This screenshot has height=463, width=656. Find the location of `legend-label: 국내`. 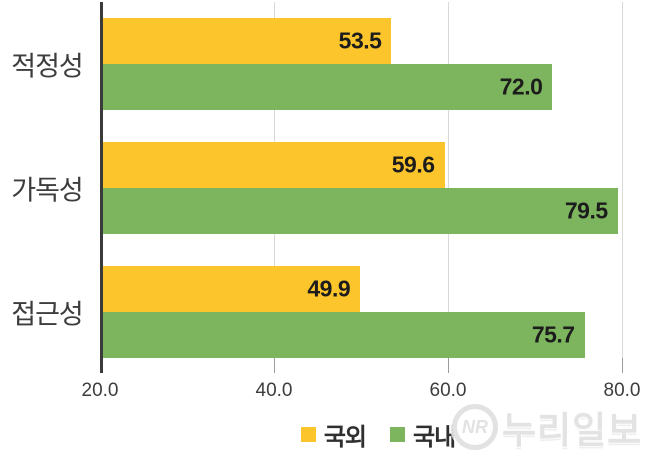

legend-label: 국내 is located at coordinates (434, 437).